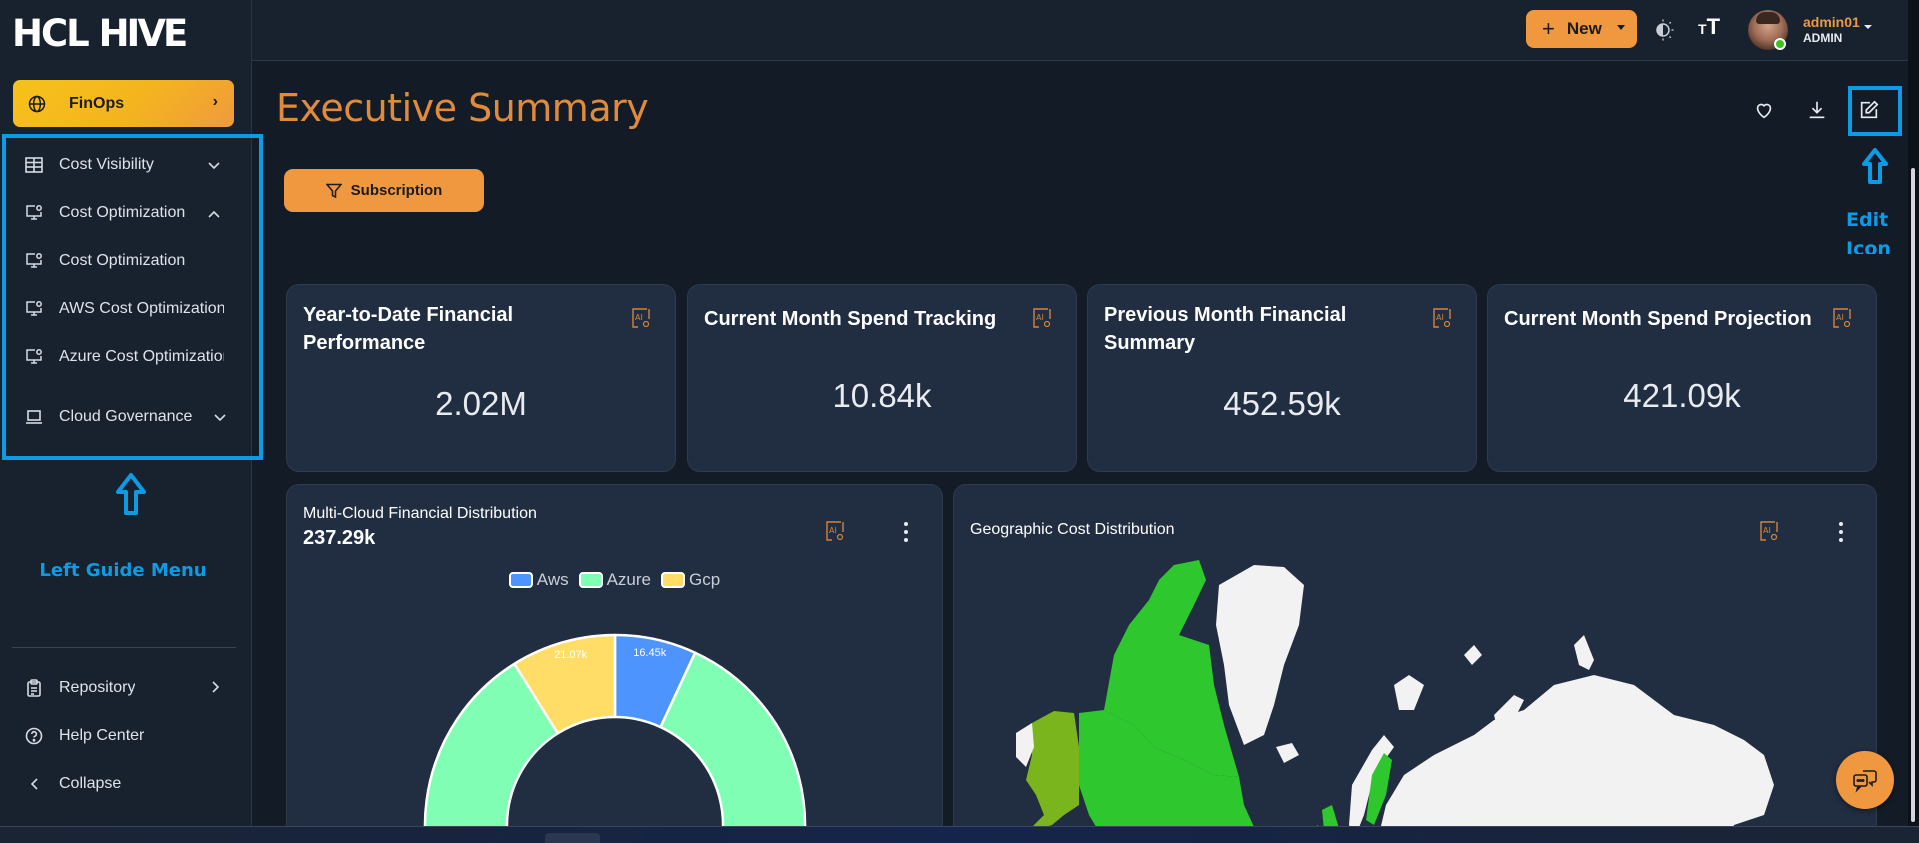  I want to click on chevron-down-icon, so click(220, 417).